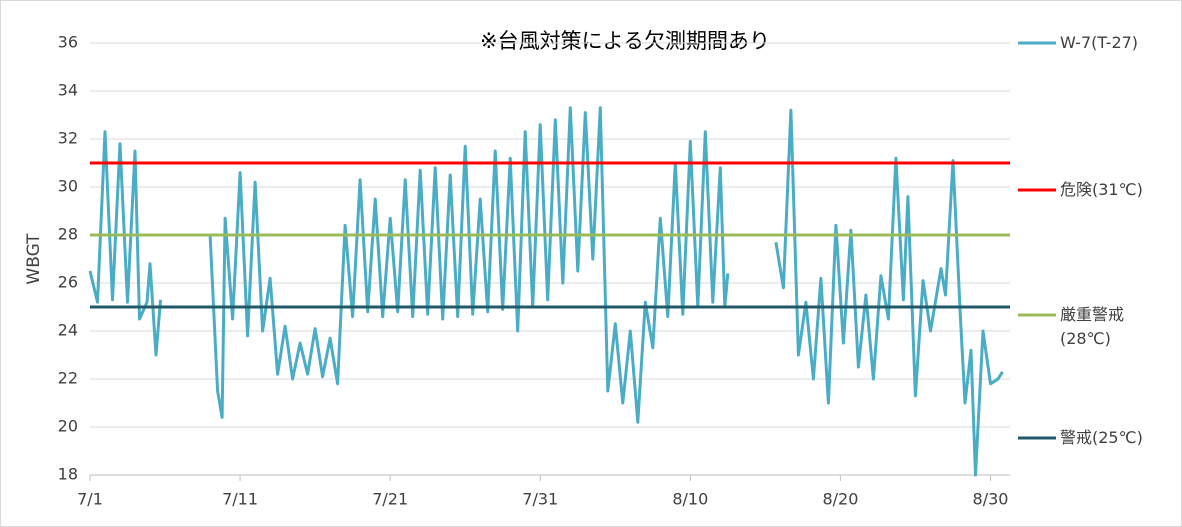 Image resolution: width=1182 pixels, height=527 pixels. Describe the element at coordinates (68, 330) in the screenshot. I see `y-tick-label: 24` at that location.